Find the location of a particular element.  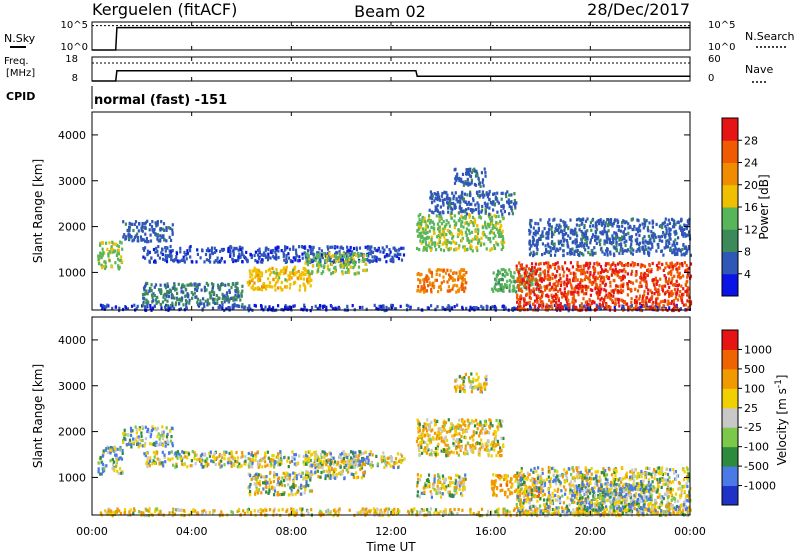

noise-right-tick-bottom: 10^0 is located at coordinates (721, 47).